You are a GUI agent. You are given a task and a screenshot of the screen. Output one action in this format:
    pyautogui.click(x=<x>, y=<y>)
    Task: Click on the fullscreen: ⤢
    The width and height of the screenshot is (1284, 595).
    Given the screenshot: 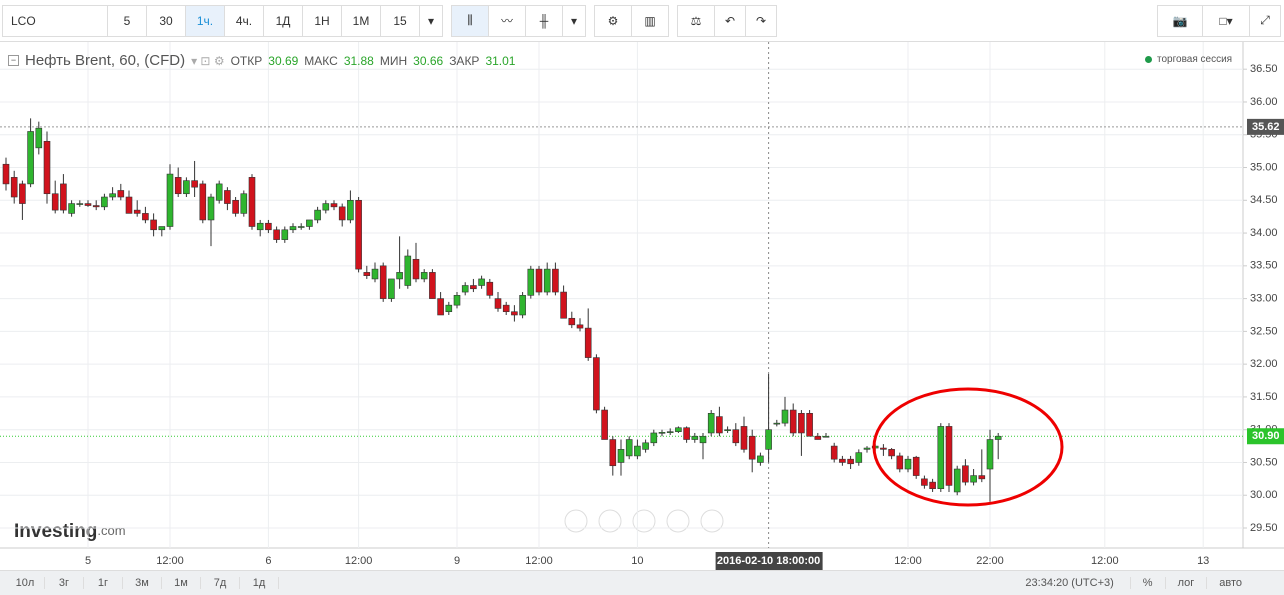 What is the action you would take?
    pyautogui.click(x=1265, y=20)
    